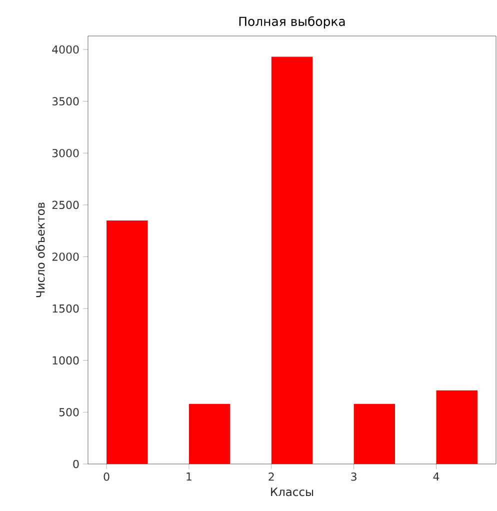  What do you see at coordinates (107, 476) in the screenshot?
I see `x-tick-label: 0` at bounding box center [107, 476].